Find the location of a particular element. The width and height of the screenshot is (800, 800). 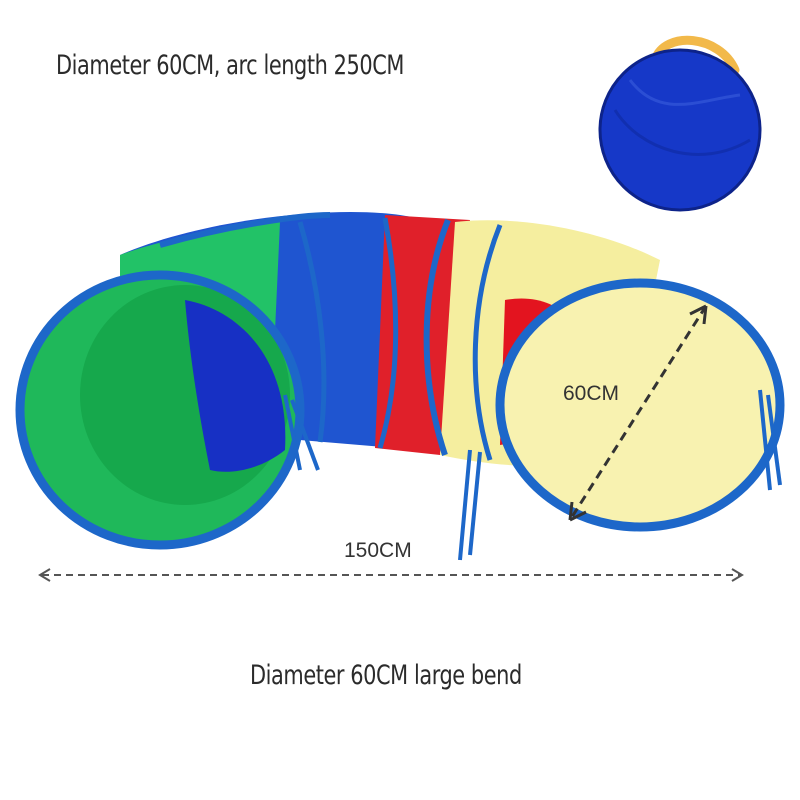

width-arrow is located at coordinates (391, 575).